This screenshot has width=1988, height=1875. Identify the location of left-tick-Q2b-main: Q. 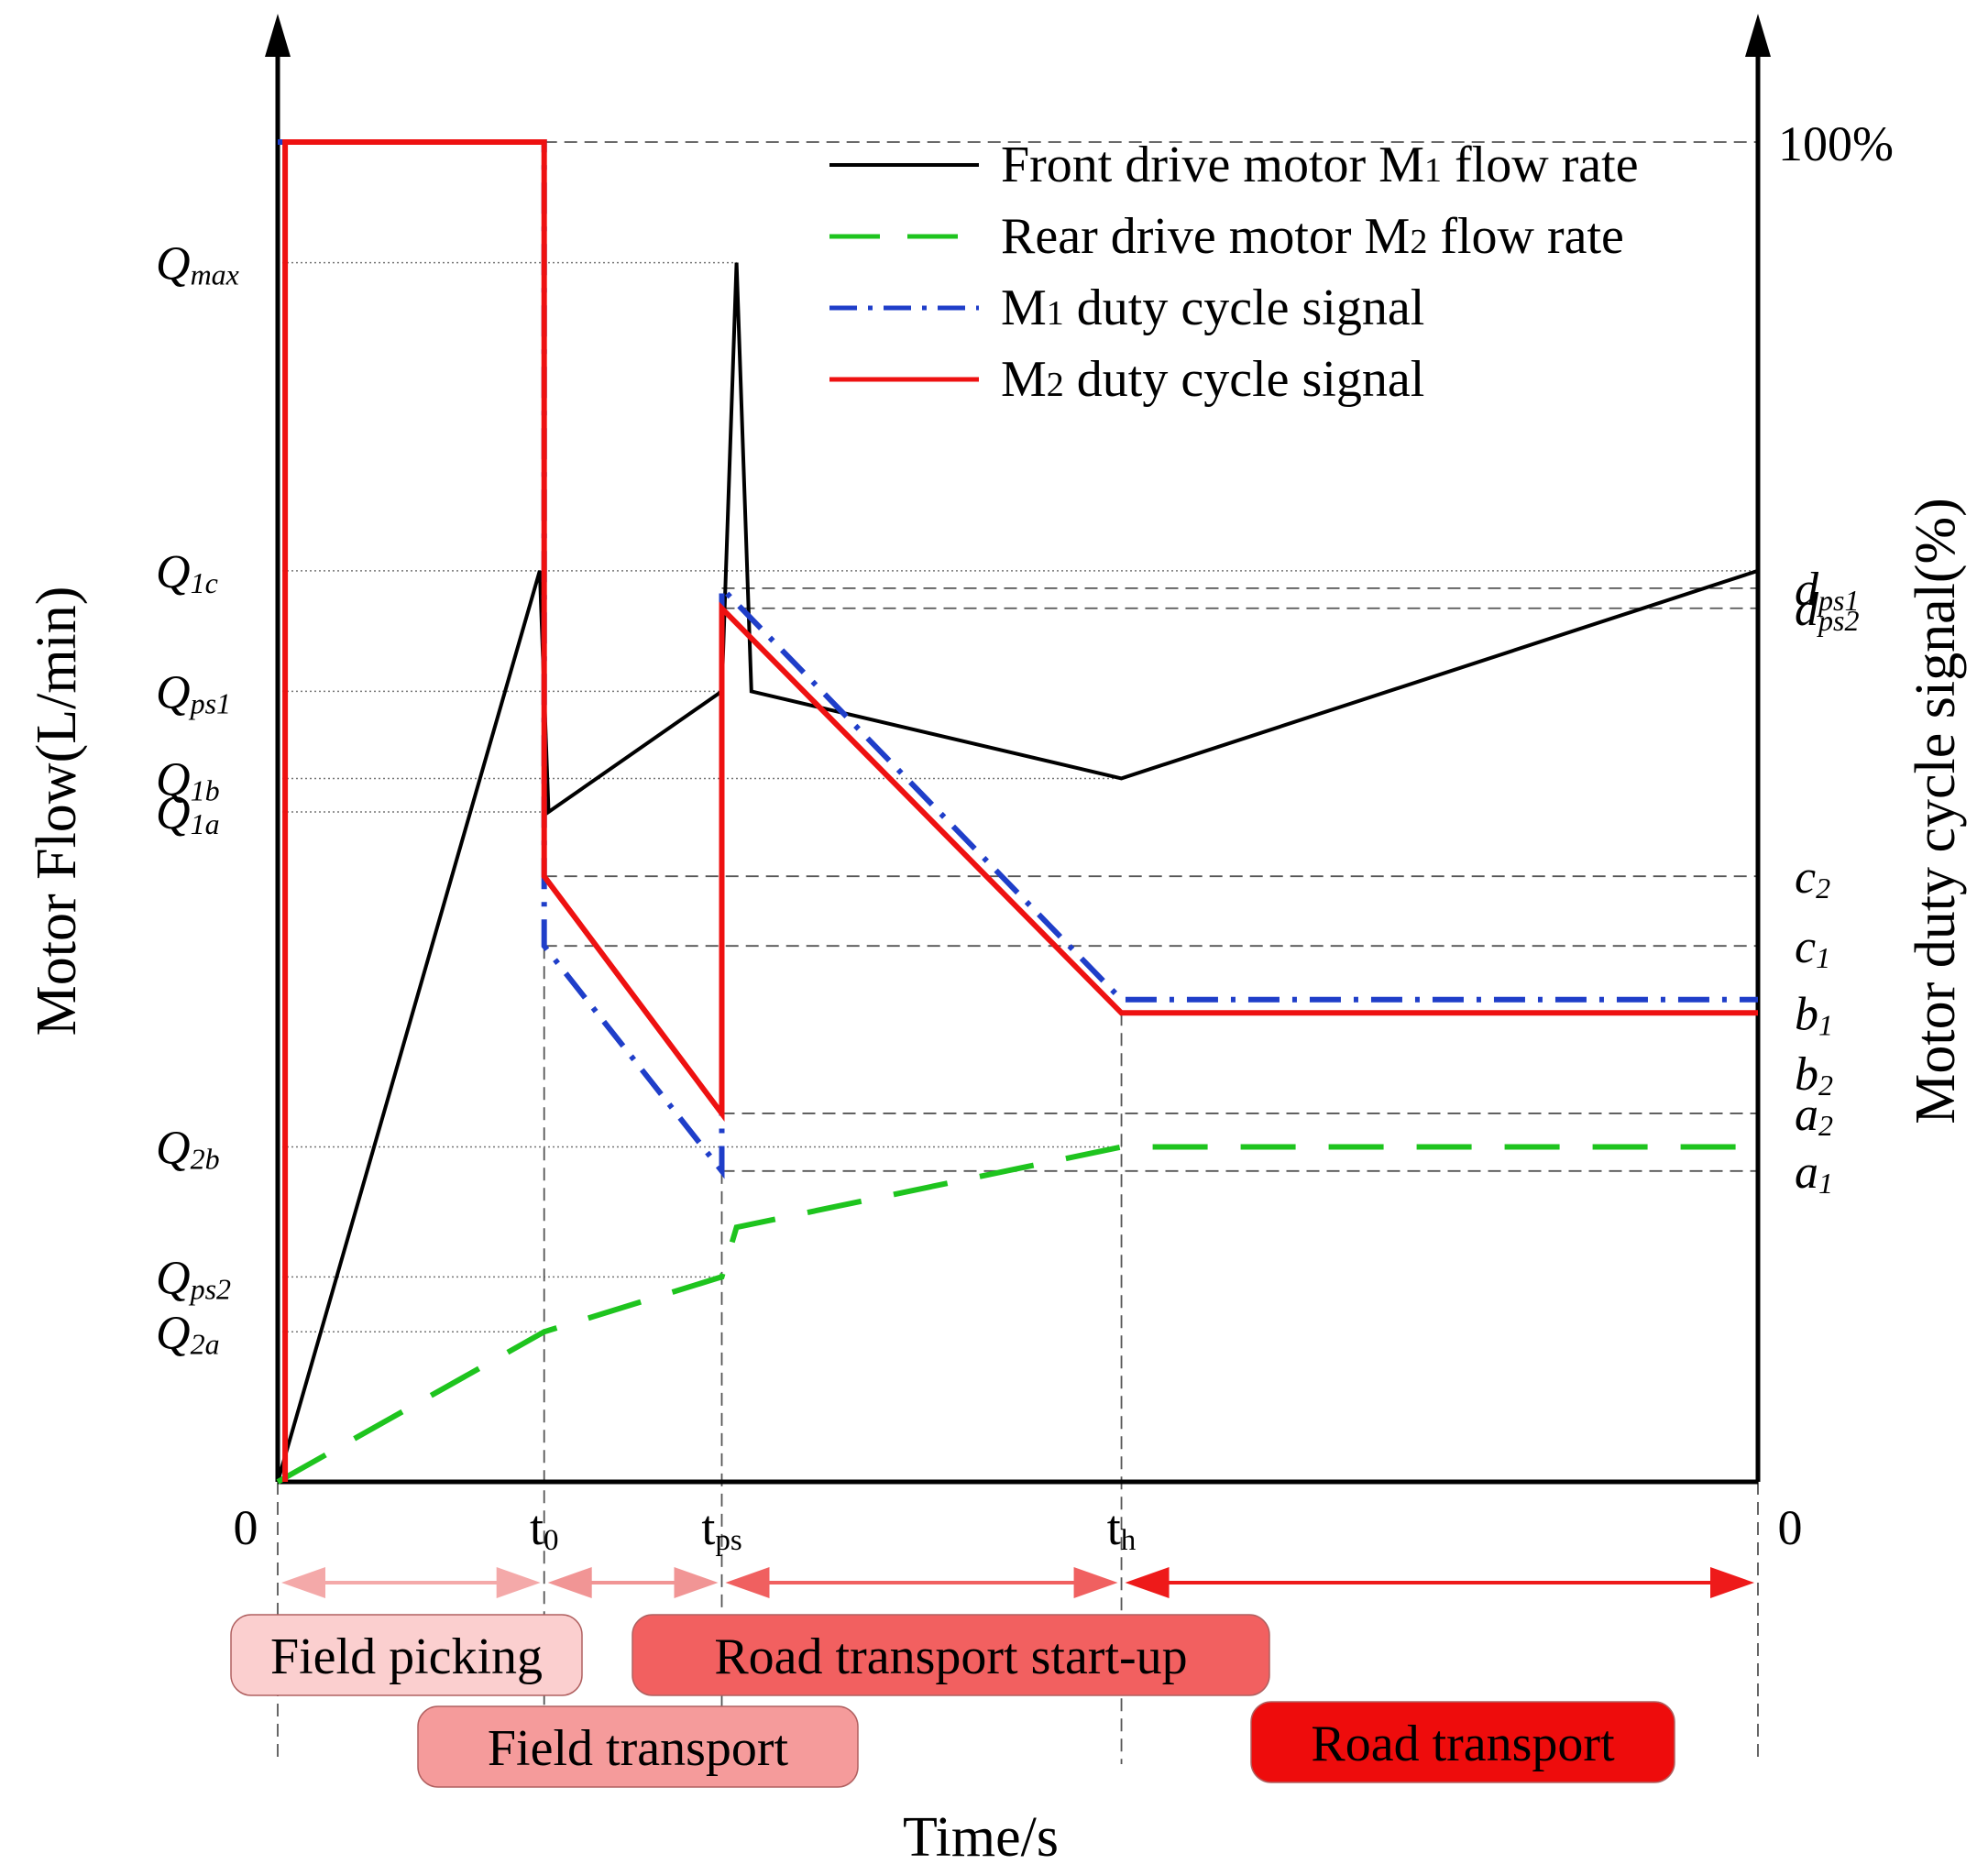
(173, 1149).